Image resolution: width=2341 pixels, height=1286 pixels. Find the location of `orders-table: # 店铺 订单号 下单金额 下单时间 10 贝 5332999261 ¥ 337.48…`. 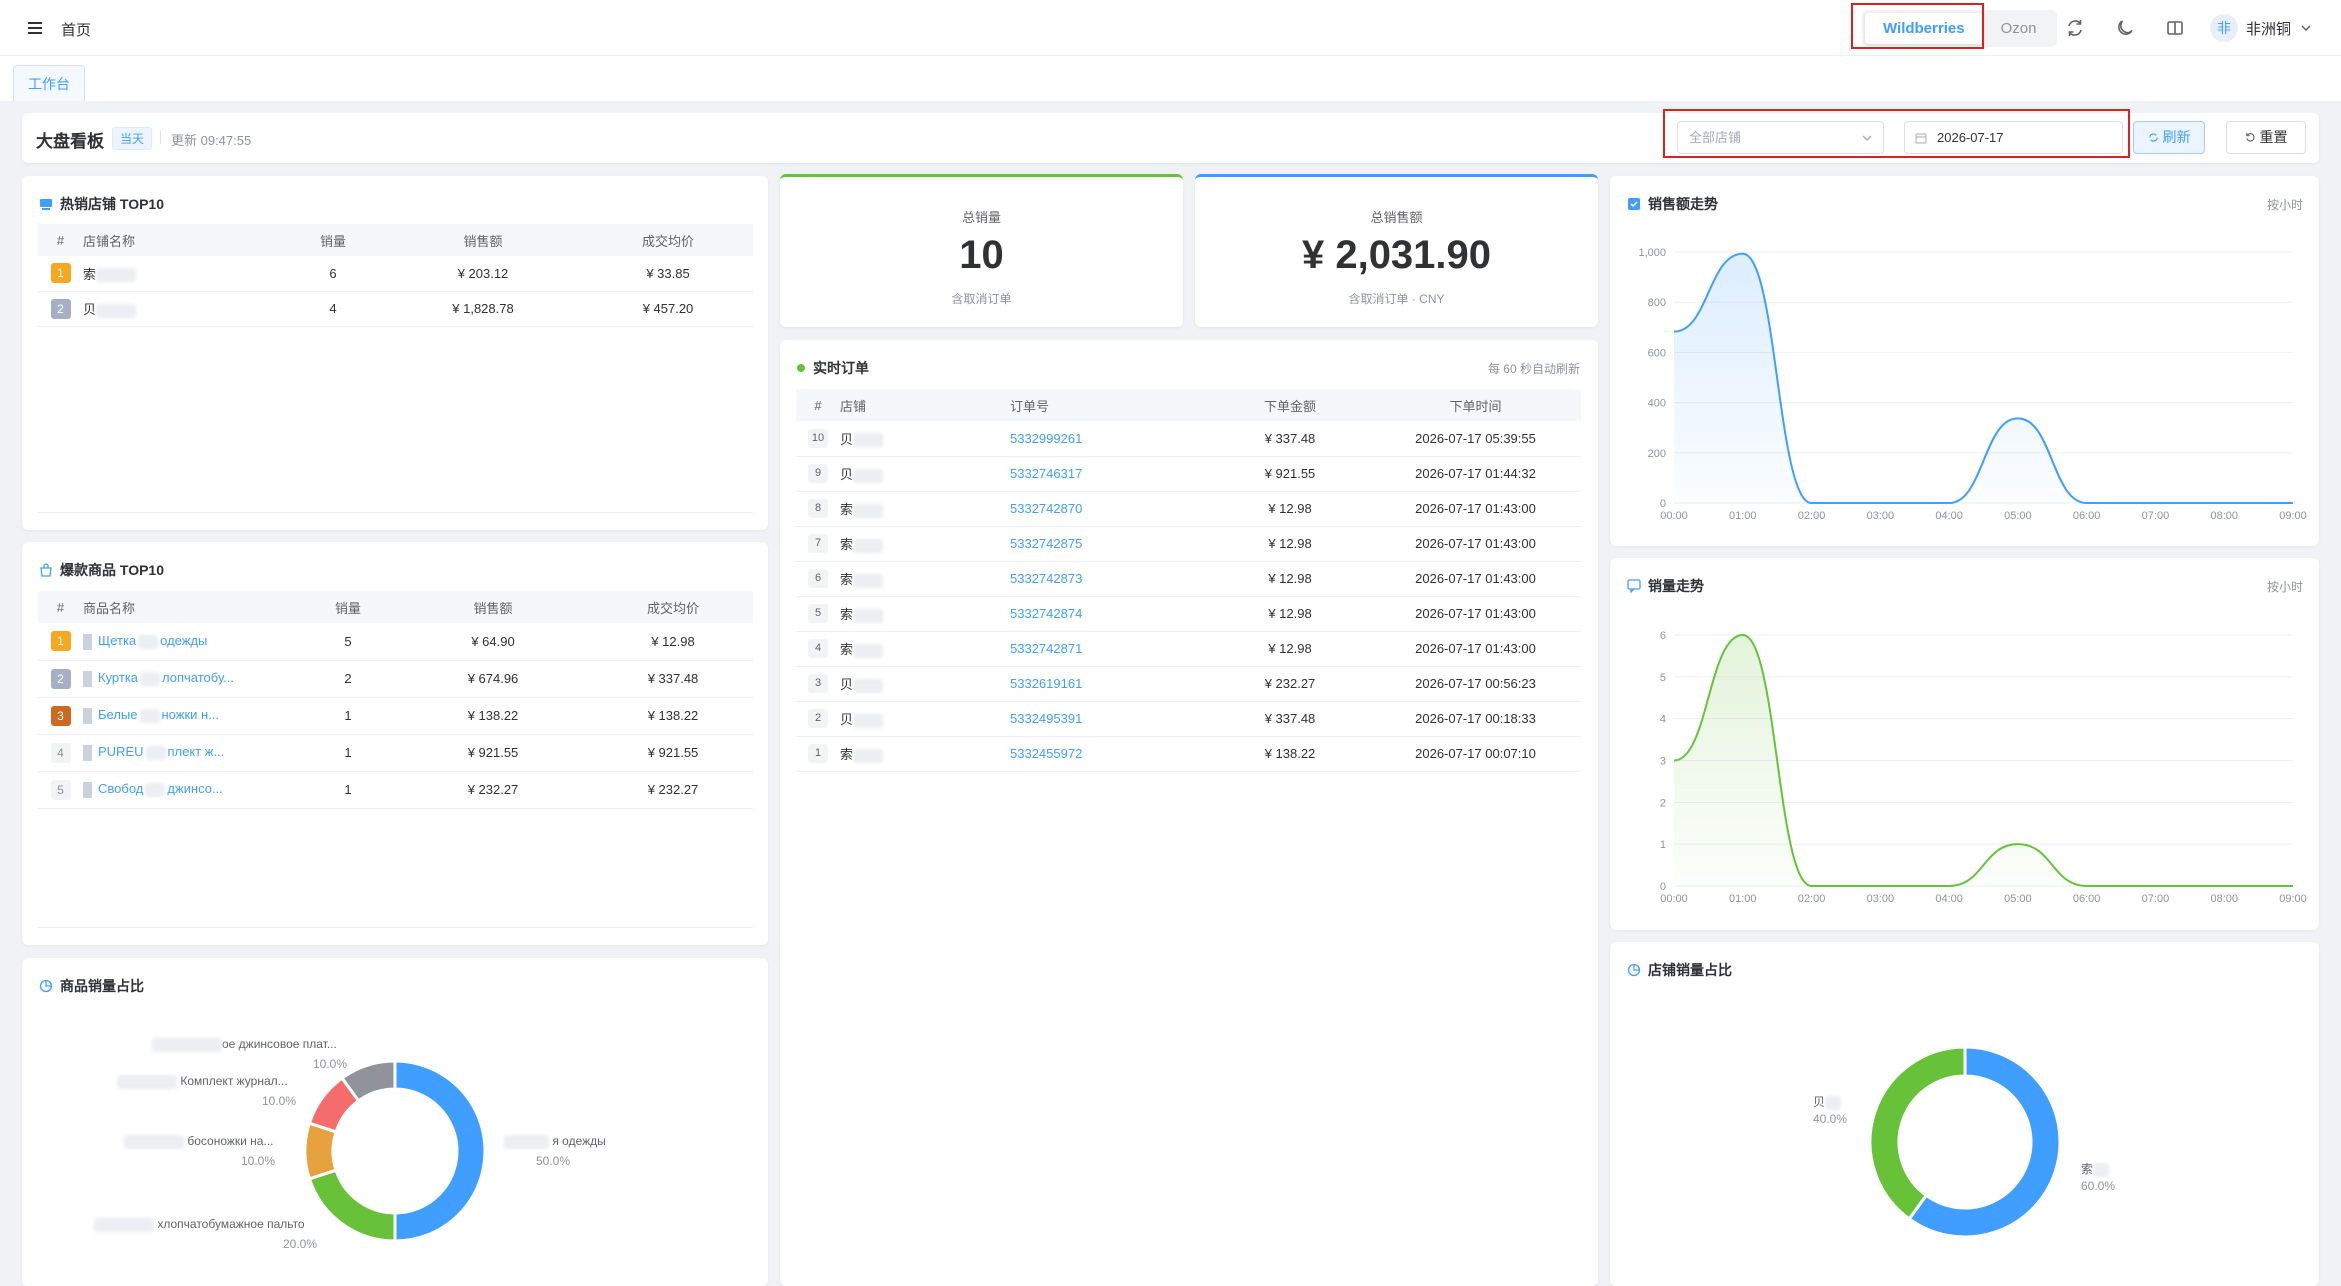

orders-table: # 店铺 订单号 下单金额 下单时间 10 贝 5332999261 ¥ 337.48… is located at coordinates (1188, 580).